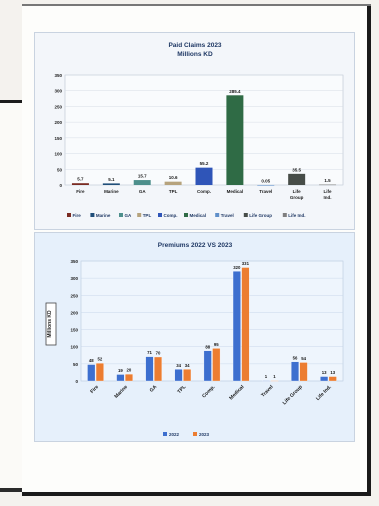 This screenshot has width=379, height=506. What do you see at coordinates (204, 163) in the screenshot?
I see `chart1-value-label: 55.2` at bounding box center [204, 163].